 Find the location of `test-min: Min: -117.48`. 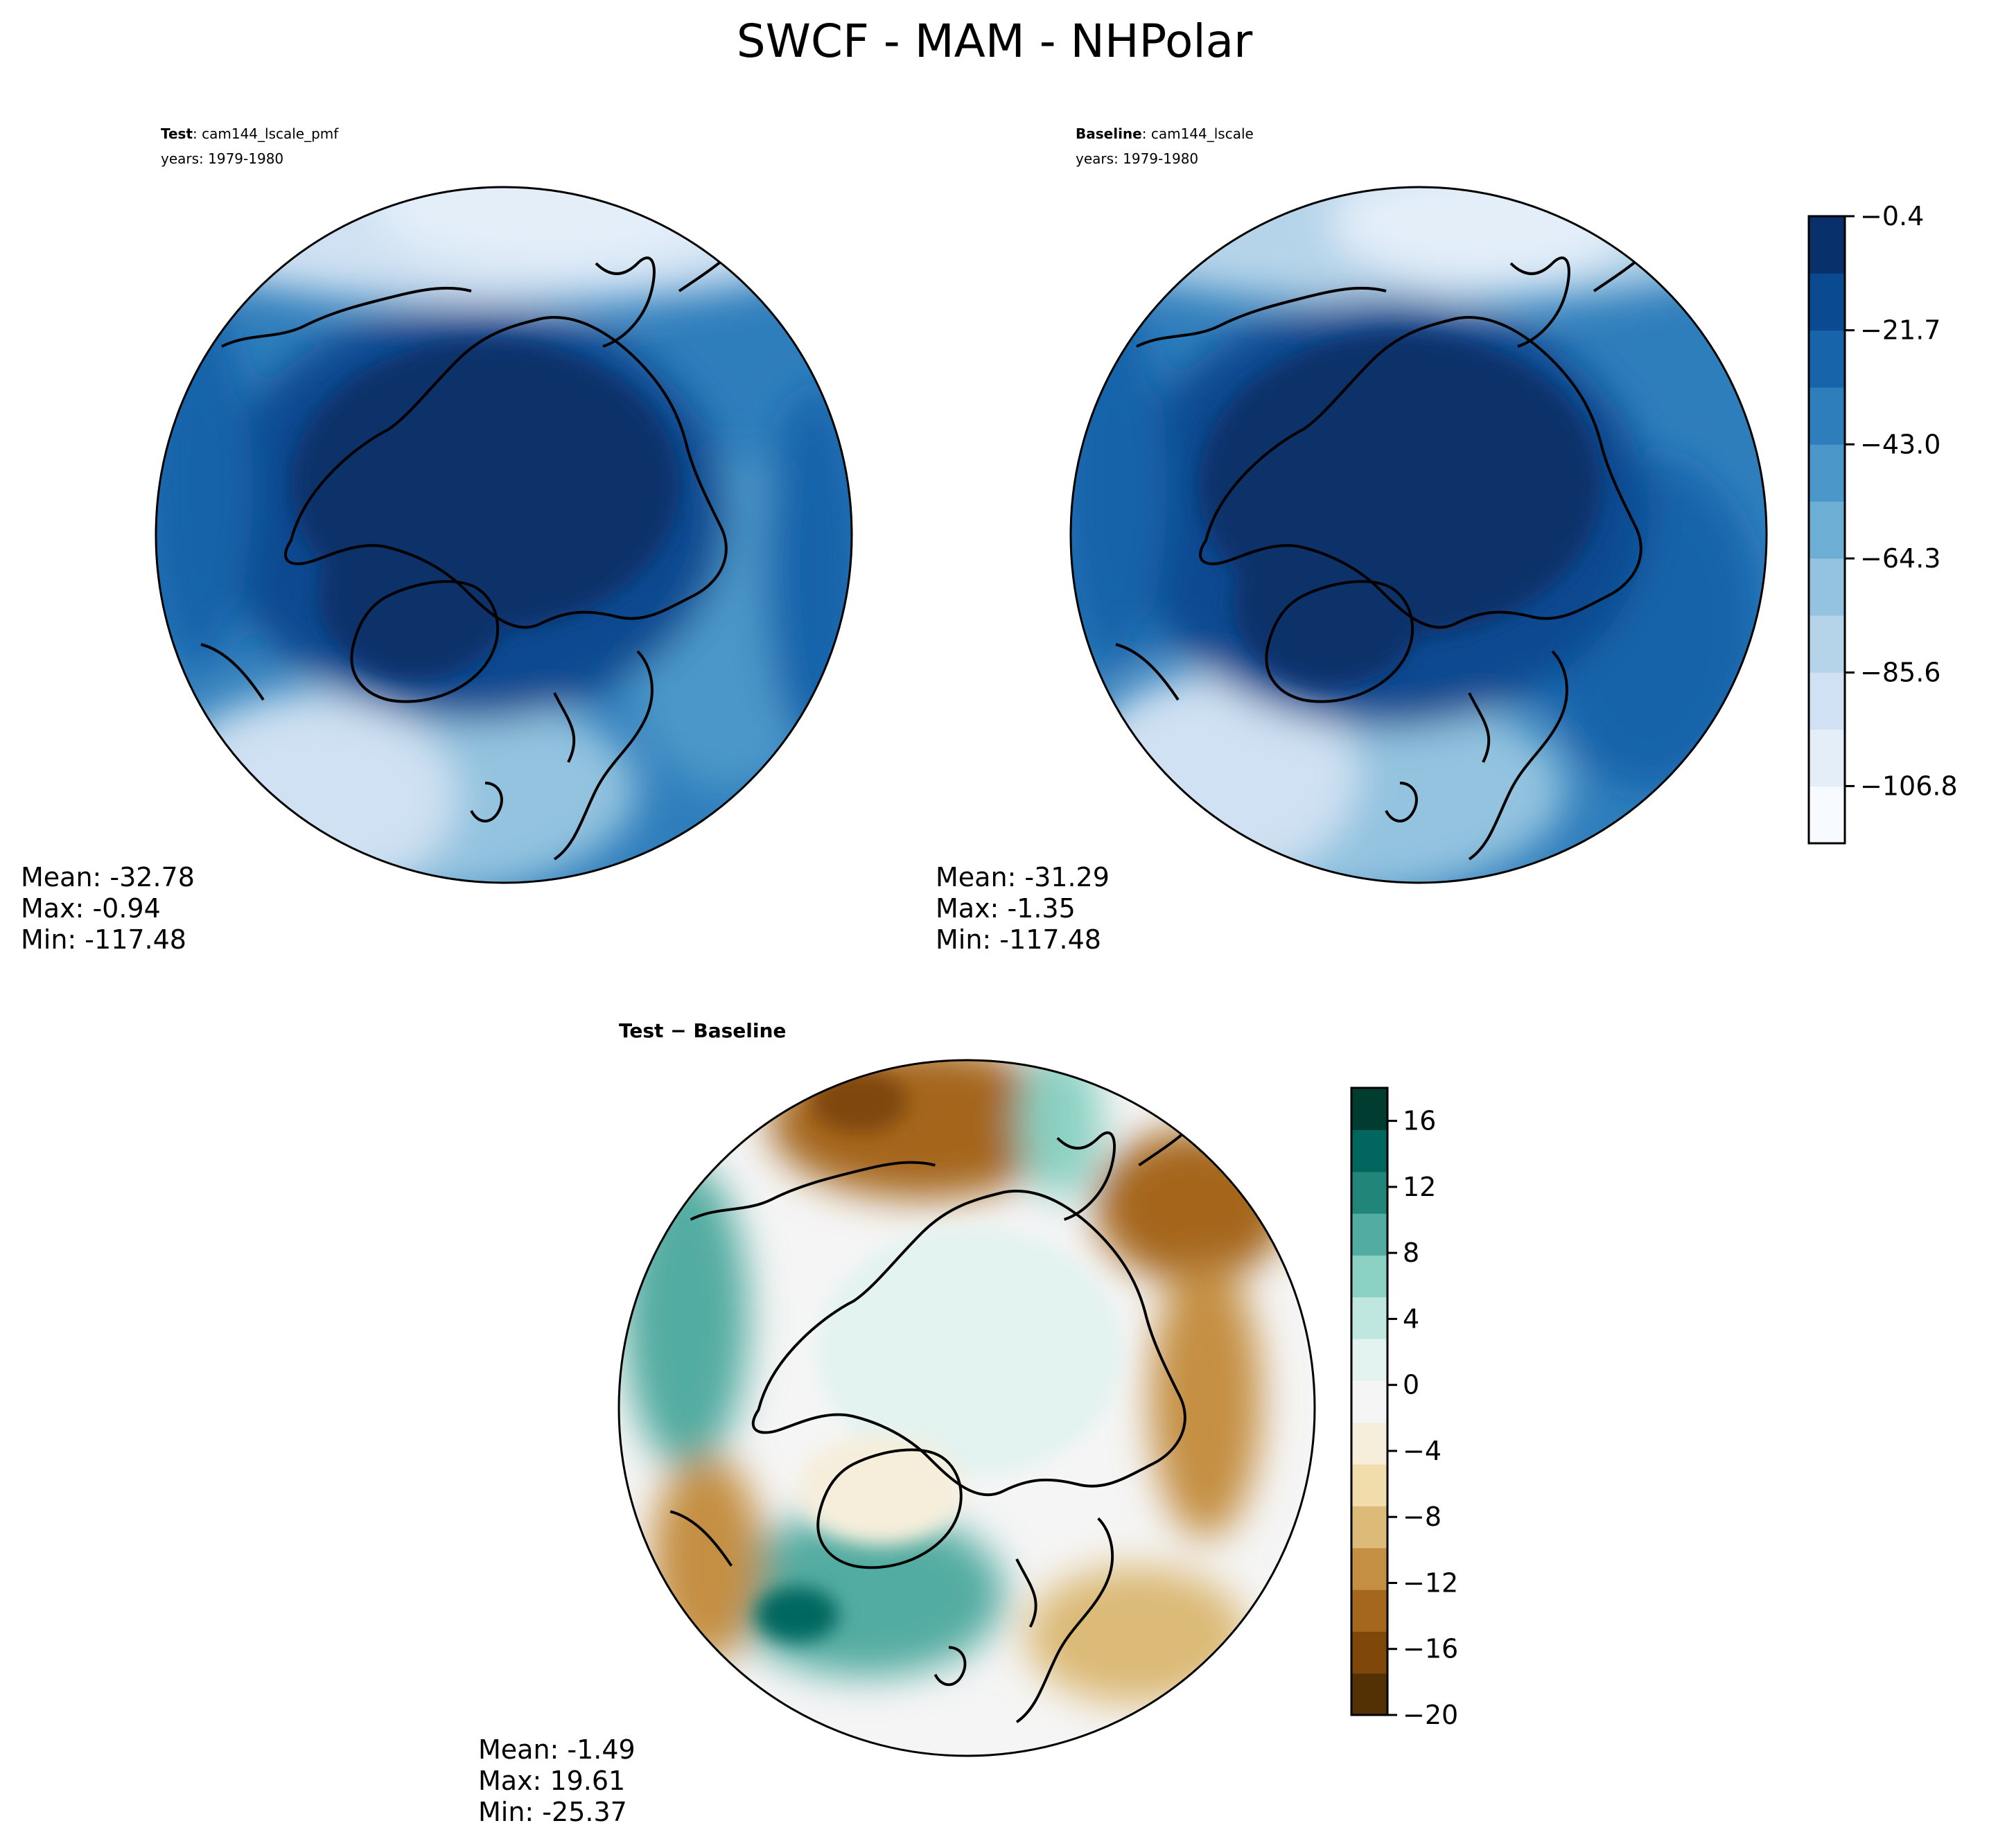

test-min: Min: -117.48 is located at coordinates (103, 939).